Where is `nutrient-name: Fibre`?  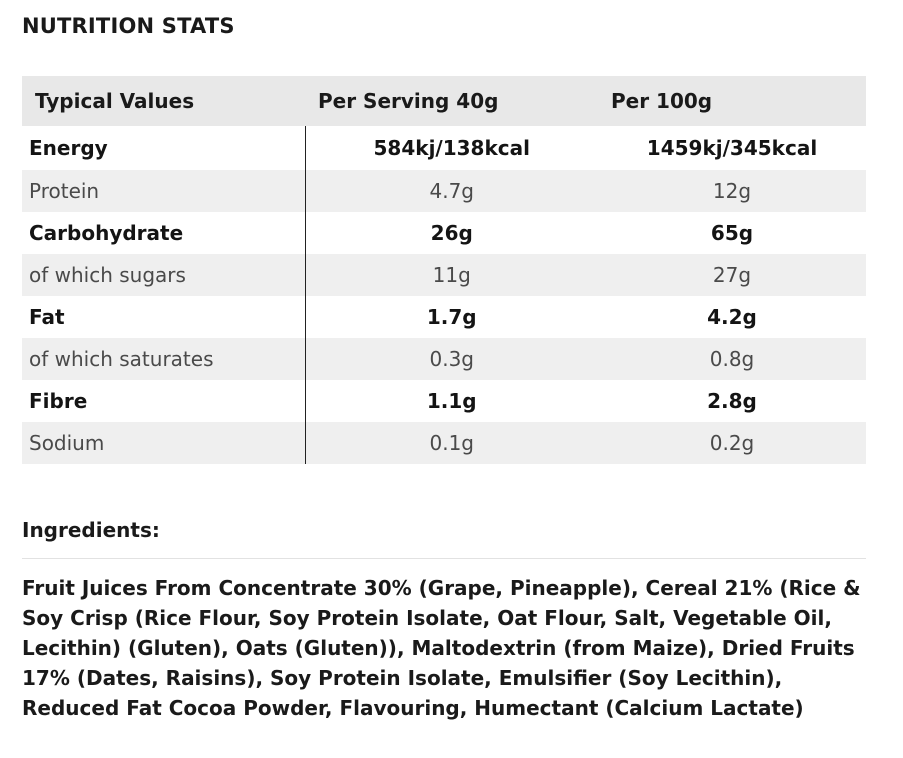
nutrient-name: Fibre is located at coordinates (163, 401).